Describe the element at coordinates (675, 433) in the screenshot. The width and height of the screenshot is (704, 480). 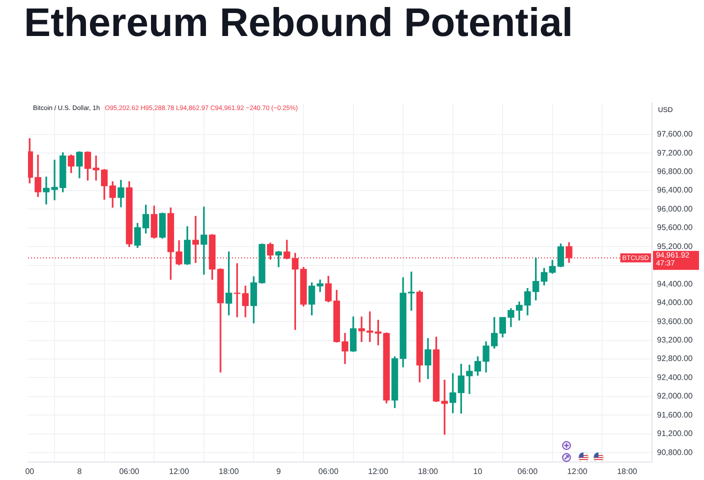
I see `y-tick-label: 91,200.00` at that location.